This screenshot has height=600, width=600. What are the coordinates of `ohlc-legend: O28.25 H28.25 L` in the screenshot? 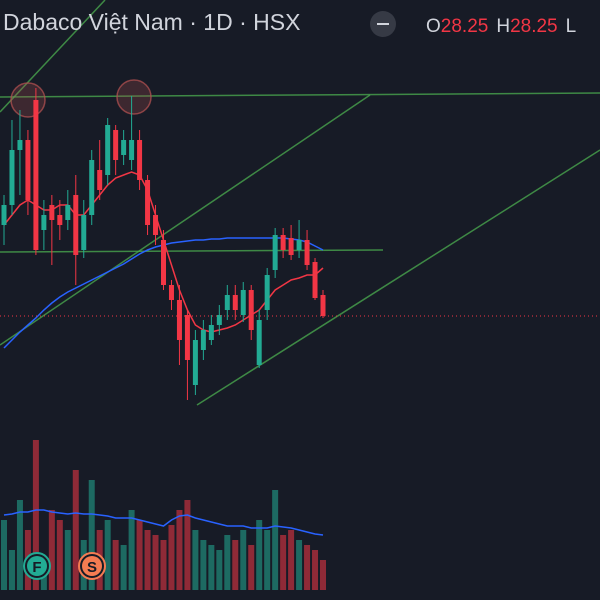 It's located at (501, 26).